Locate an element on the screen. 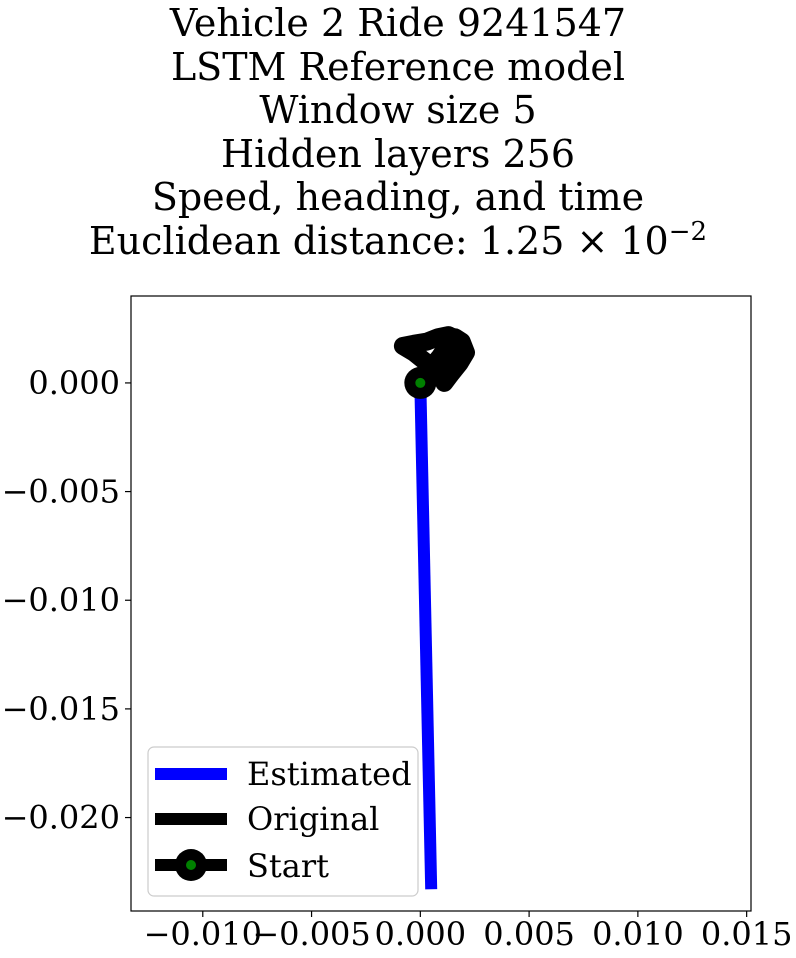 The image size is (796, 958). distance-exponent: −2 is located at coordinates (688, 231).